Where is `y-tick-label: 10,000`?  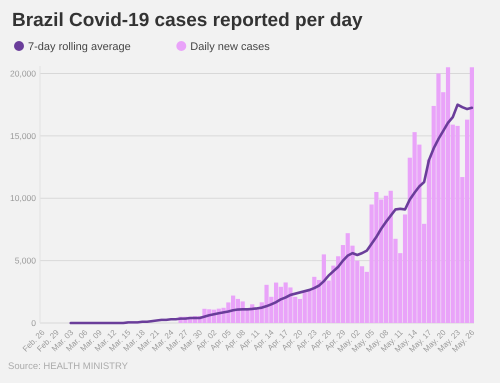
y-tick-label: 10,000 is located at coordinates (23, 198).